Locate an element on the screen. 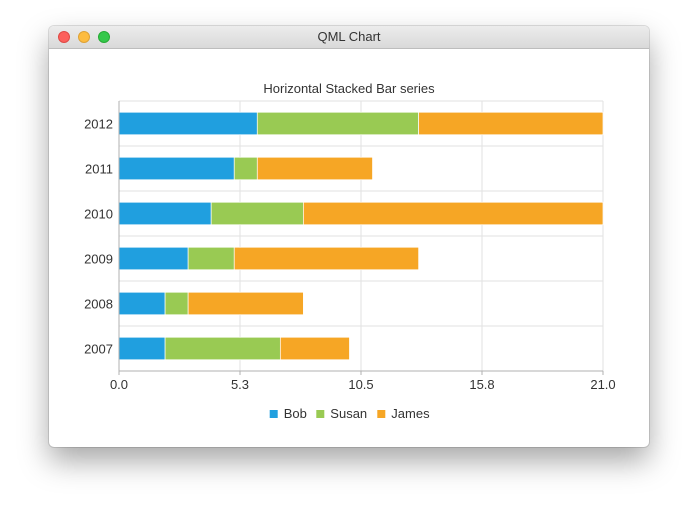  bar-susan-2009 is located at coordinates (211, 258).